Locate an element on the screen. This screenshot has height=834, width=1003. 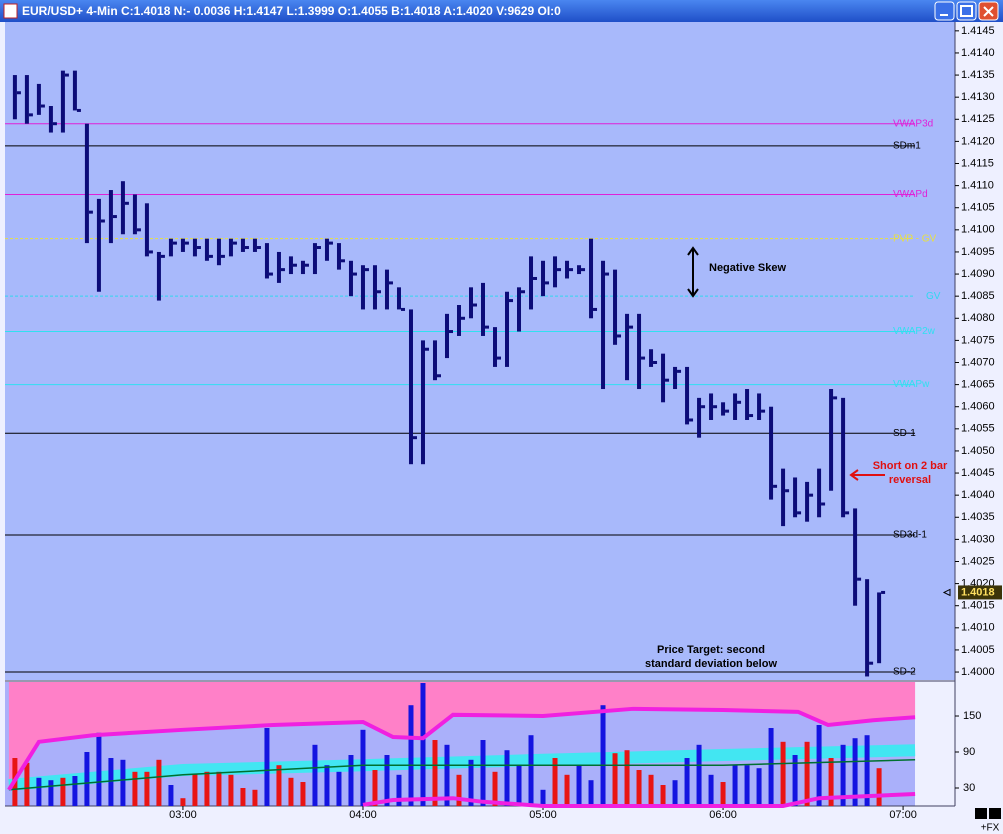
y-tick-label: 1.4095 is located at coordinates (978, 252).